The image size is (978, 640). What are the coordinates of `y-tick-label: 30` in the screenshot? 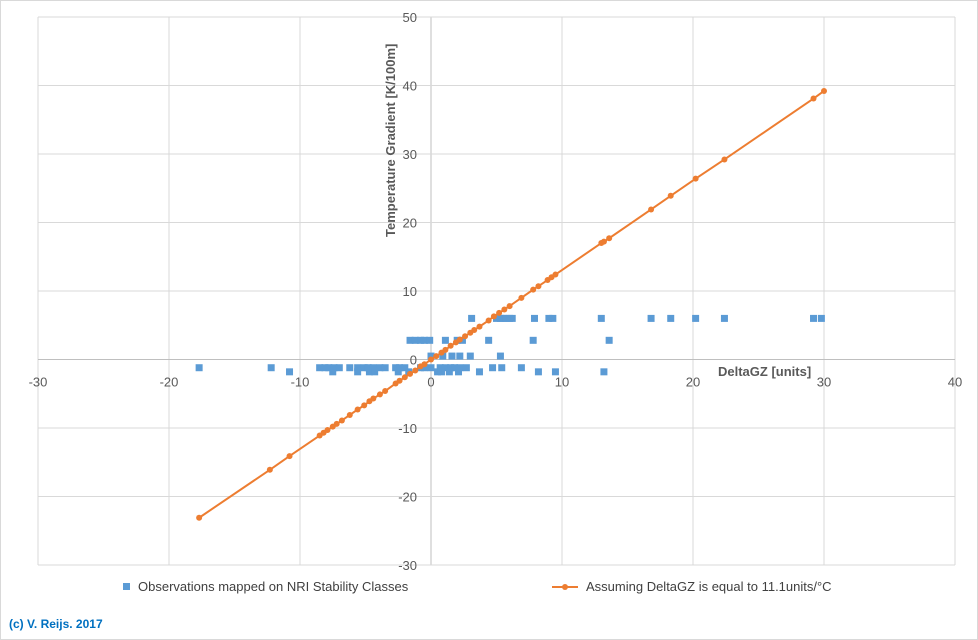 It's located at (410, 154).